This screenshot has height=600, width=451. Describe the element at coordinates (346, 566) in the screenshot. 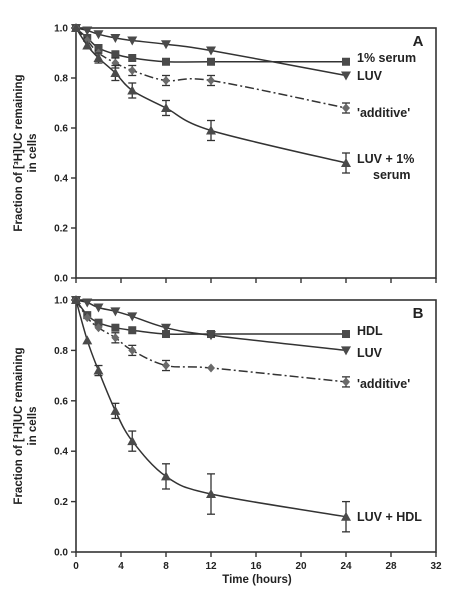

I see `x-tick-label: 24` at that location.